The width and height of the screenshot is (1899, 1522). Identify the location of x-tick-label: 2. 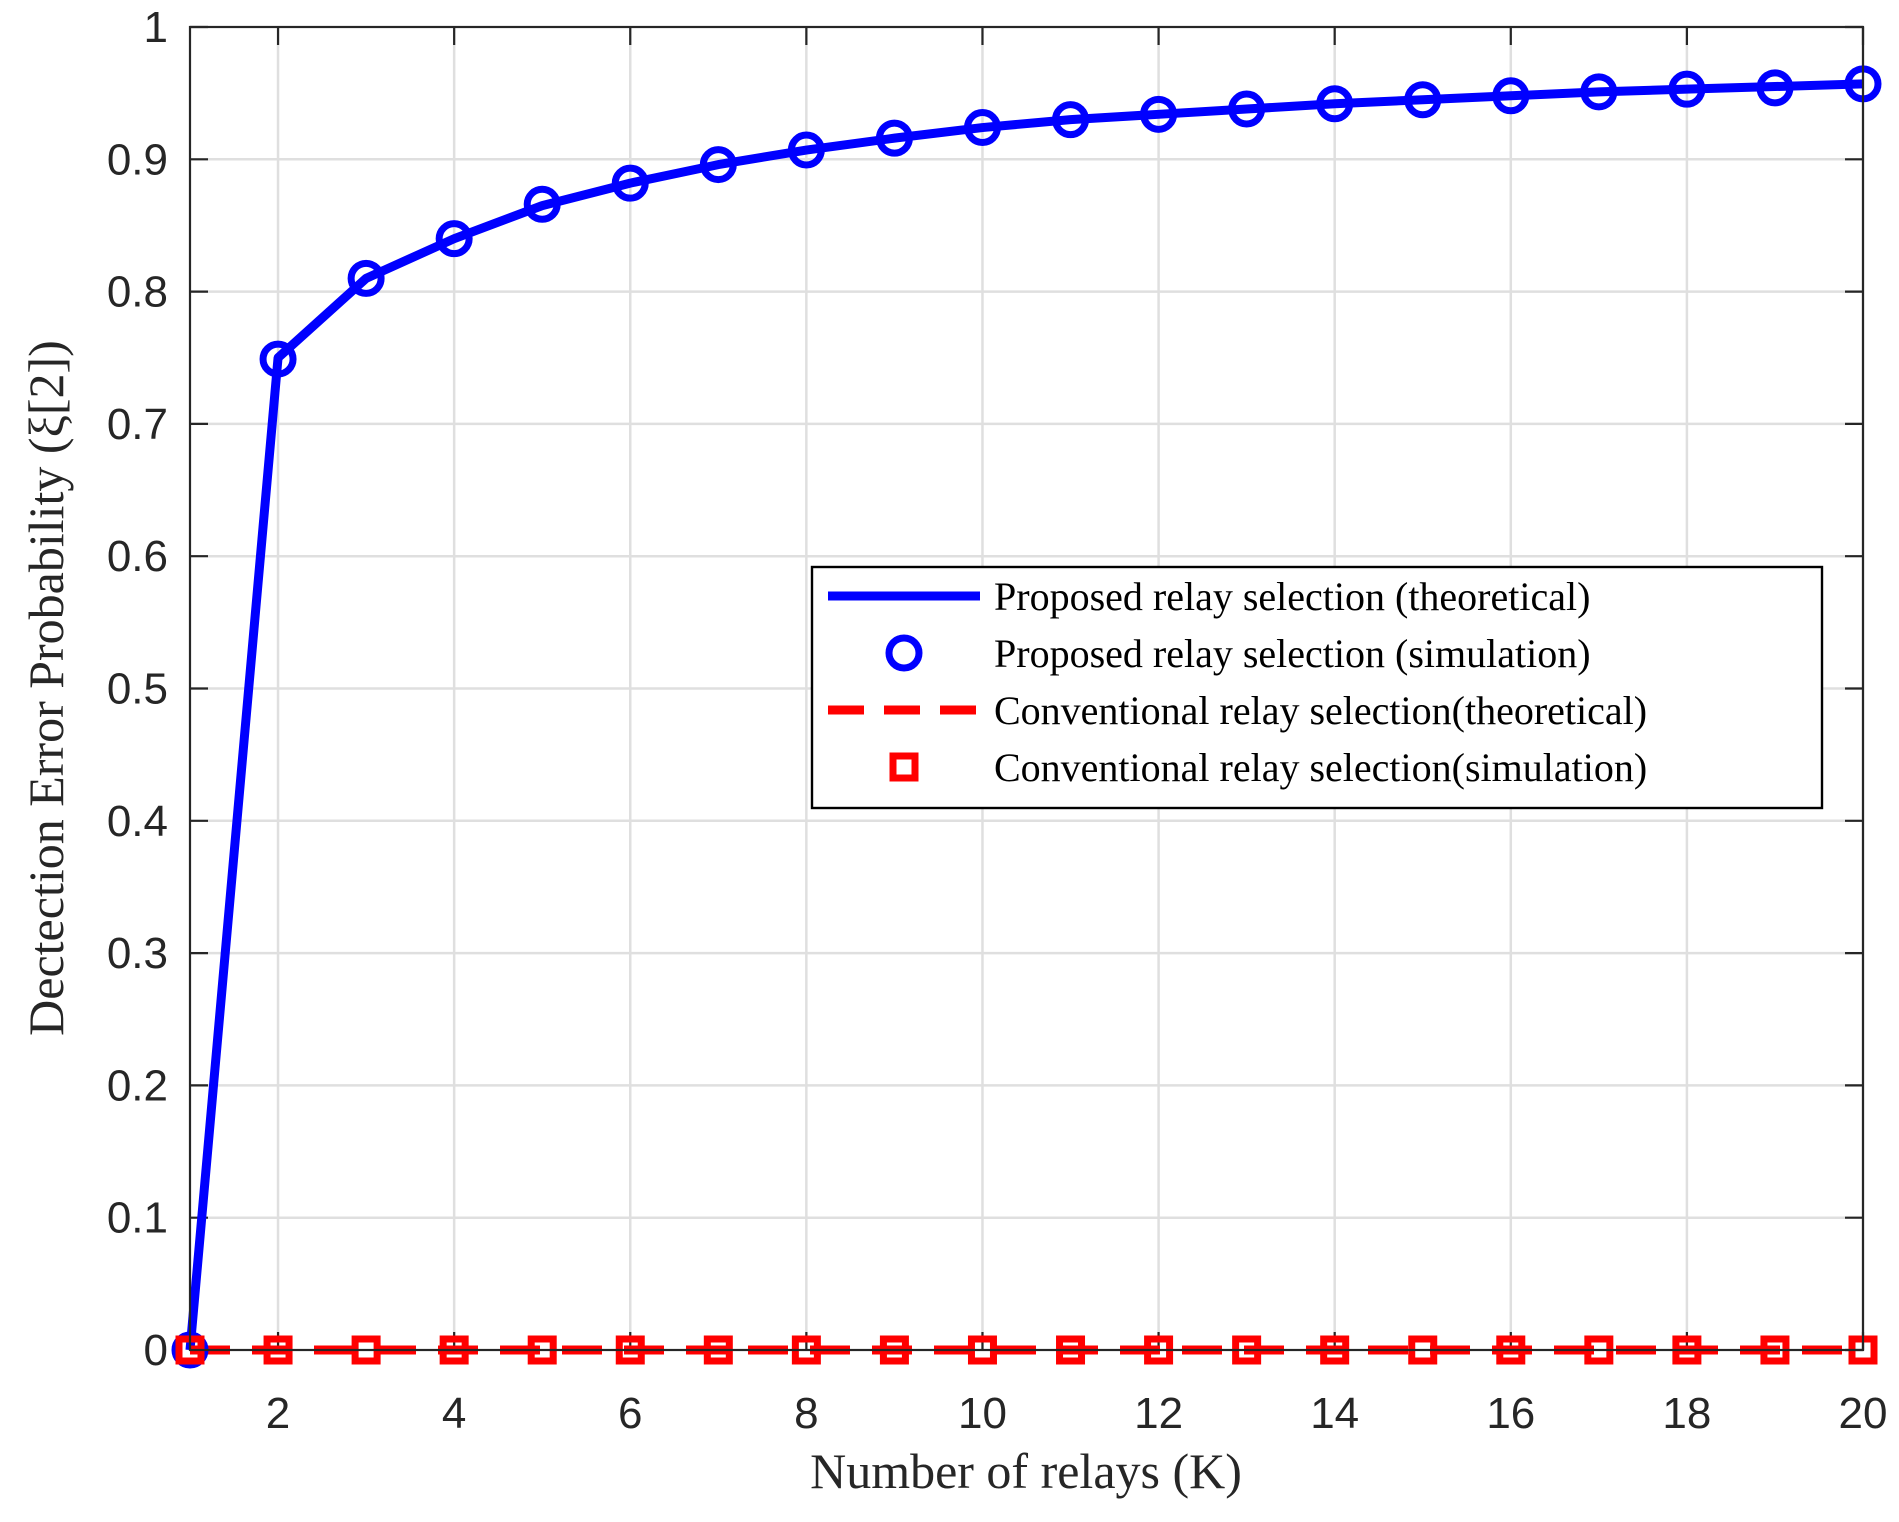
(278, 1413).